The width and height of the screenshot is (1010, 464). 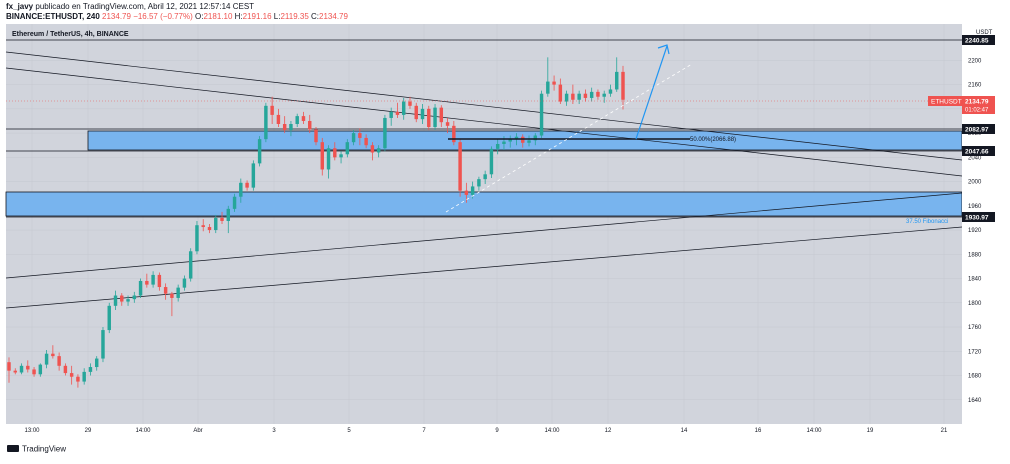 I want to click on price-axis-background, so click(x=981, y=230).